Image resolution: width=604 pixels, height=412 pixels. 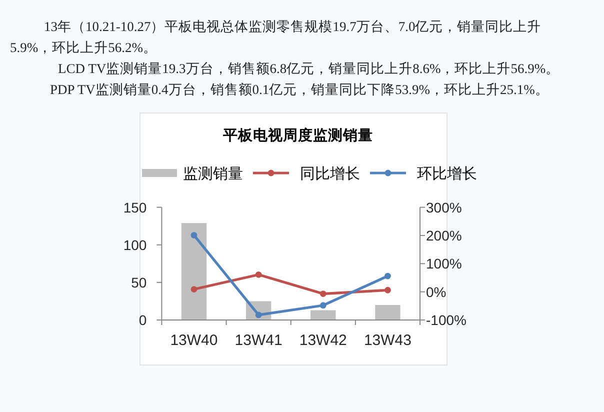 What do you see at coordinates (323, 340) in the screenshot?
I see `x-tick-label: 13W42` at bounding box center [323, 340].